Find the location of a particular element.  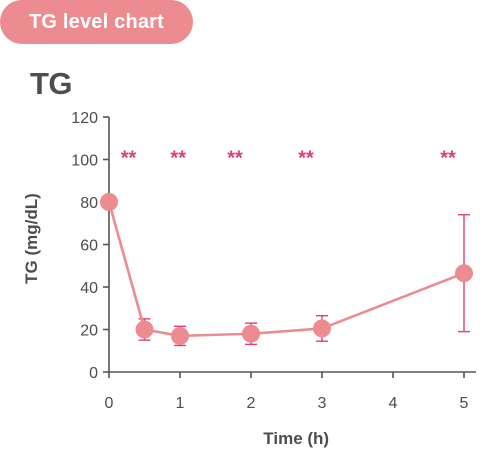

x-tick-label: 5 is located at coordinates (464, 403).